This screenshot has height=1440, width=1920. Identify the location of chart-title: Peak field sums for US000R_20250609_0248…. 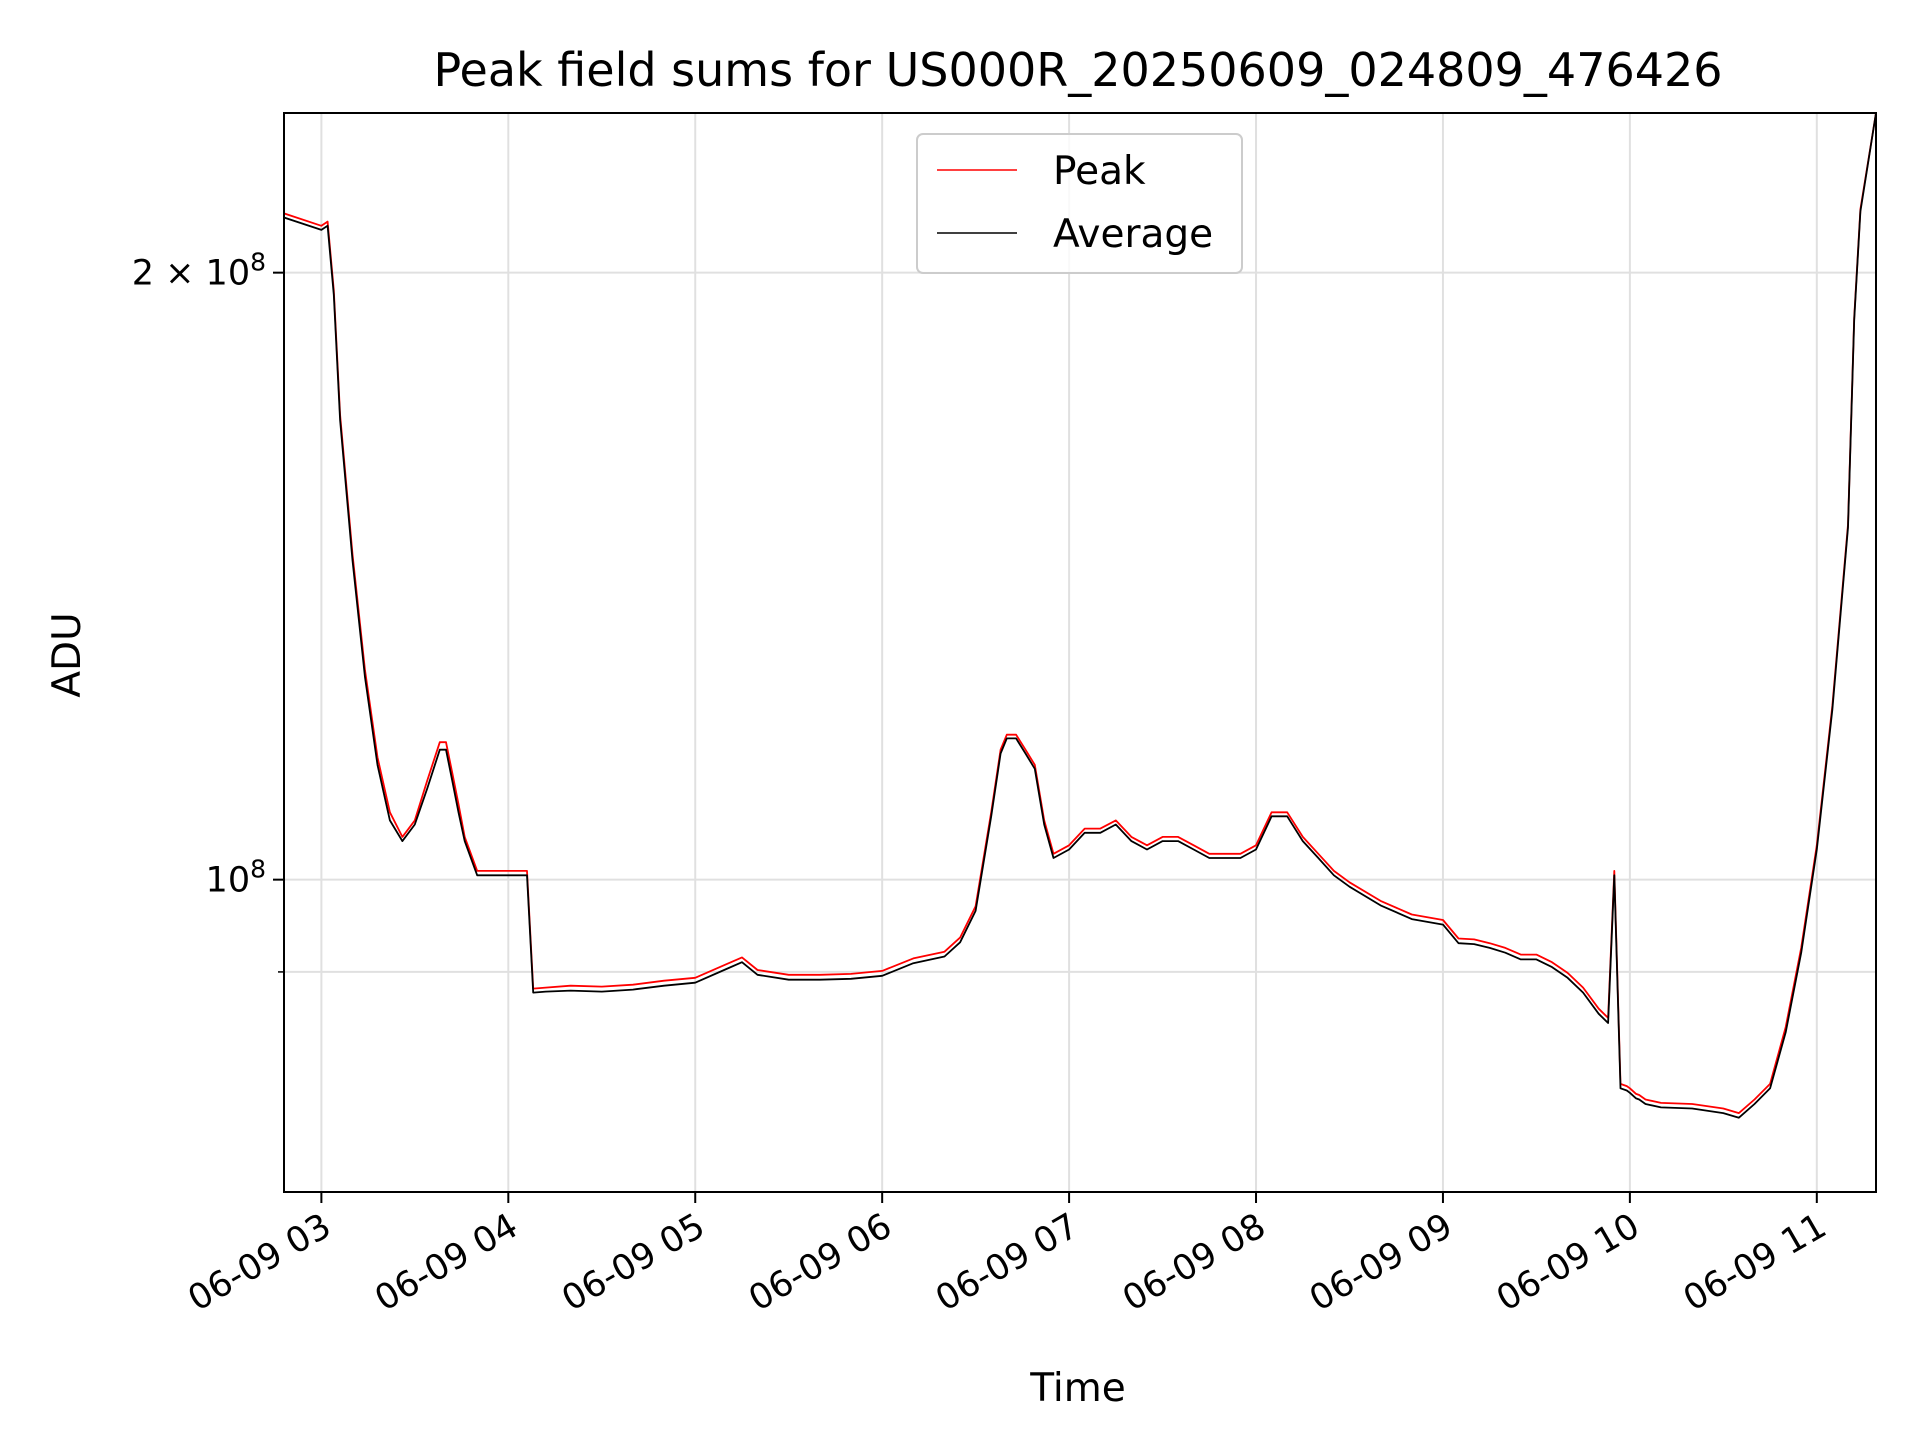
(1077, 70).